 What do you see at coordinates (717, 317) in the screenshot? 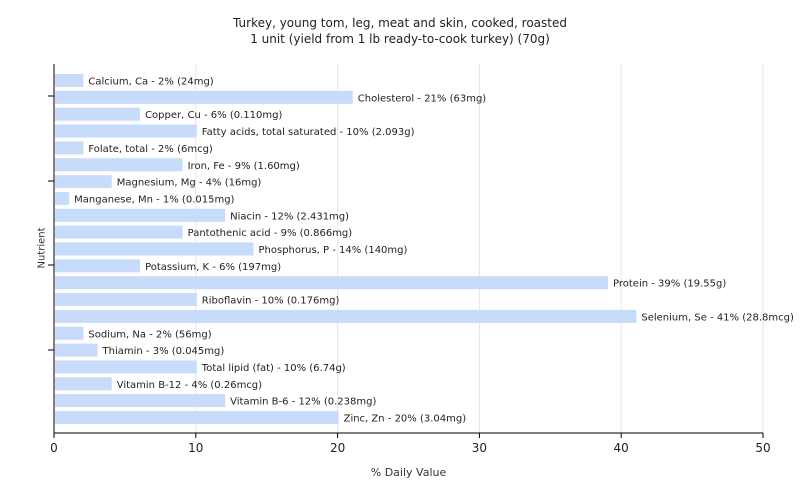
I see `bar-label: Selenium, Se - 41% (28.8mcg)` at bounding box center [717, 317].